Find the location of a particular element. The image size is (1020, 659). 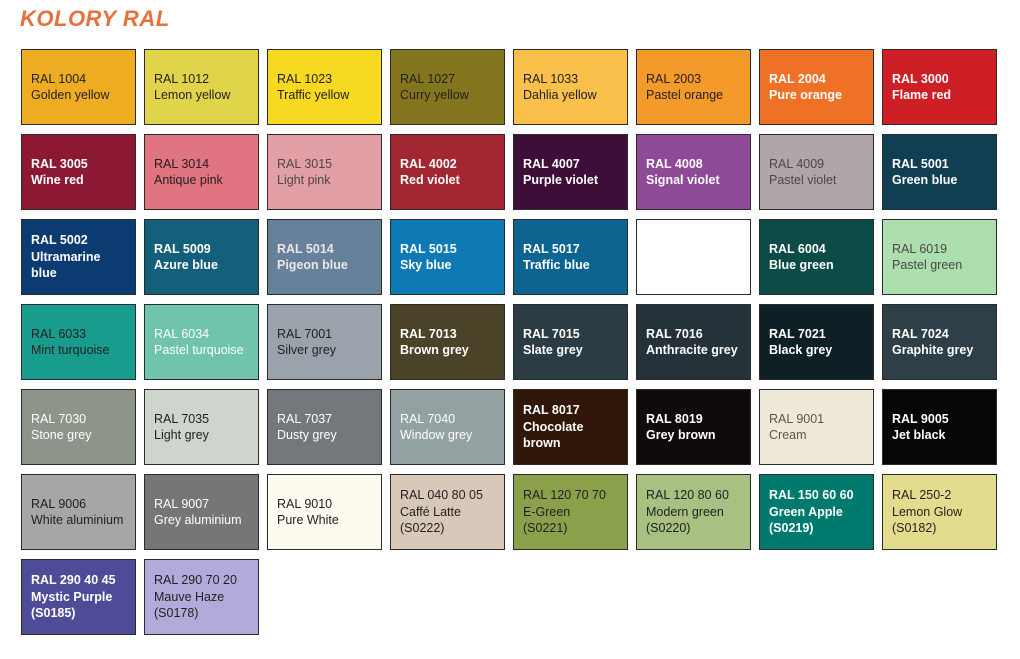

color-swatch: RAL 1033 Dahlia yellow is located at coordinates (570, 87).